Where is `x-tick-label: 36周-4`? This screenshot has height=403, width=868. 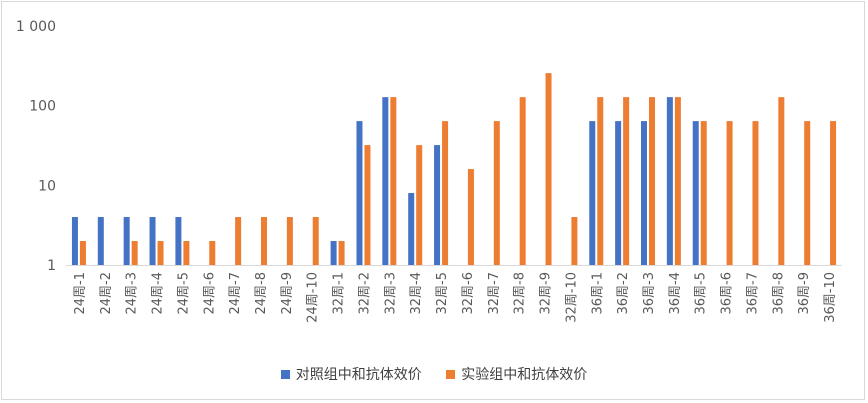 x-tick-label: 36周-4 is located at coordinates (675, 293).